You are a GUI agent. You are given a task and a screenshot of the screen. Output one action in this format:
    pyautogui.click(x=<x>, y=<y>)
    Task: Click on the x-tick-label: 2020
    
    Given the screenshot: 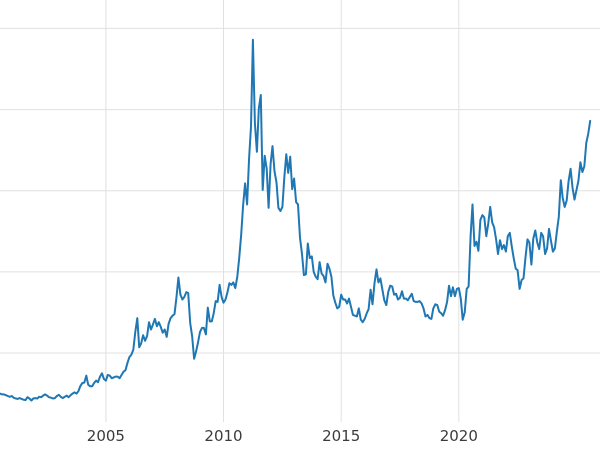 What is the action you would take?
    pyautogui.click(x=459, y=436)
    